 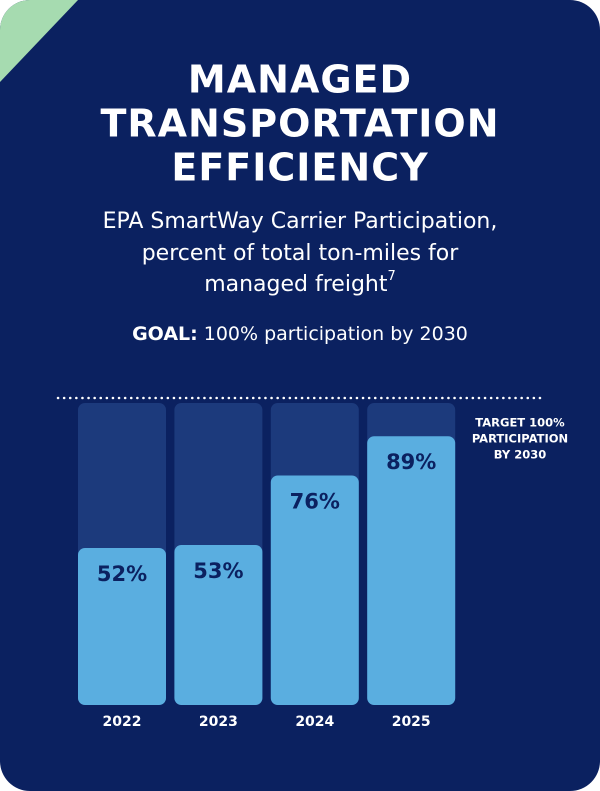 What do you see at coordinates (520, 455) in the screenshot?
I see `target-label: BY 2030` at bounding box center [520, 455].